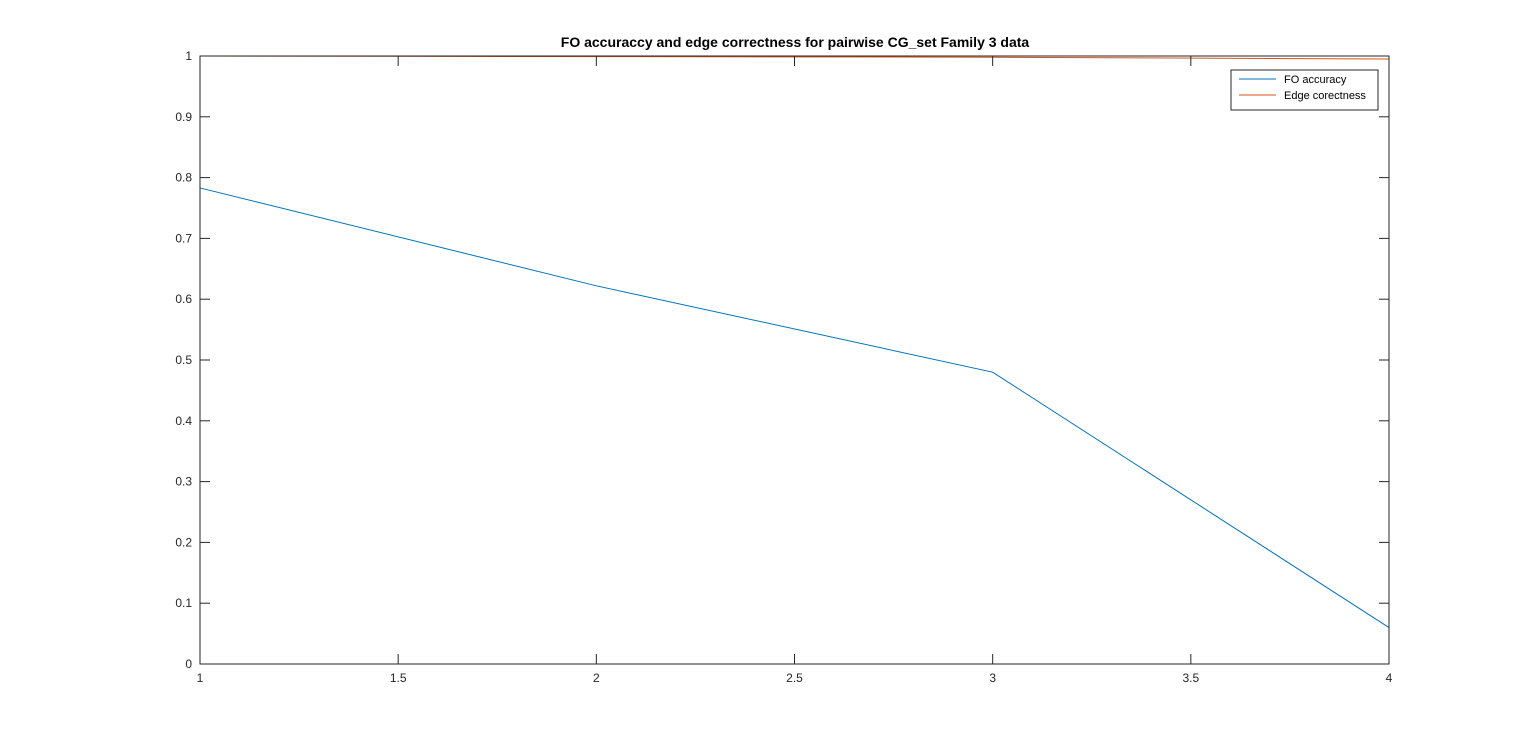 The width and height of the screenshot is (1536, 752). What do you see at coordinates (992, 678) in the screenshot?
I see `x-tick-label: 3` at bounding box center [992, 678].